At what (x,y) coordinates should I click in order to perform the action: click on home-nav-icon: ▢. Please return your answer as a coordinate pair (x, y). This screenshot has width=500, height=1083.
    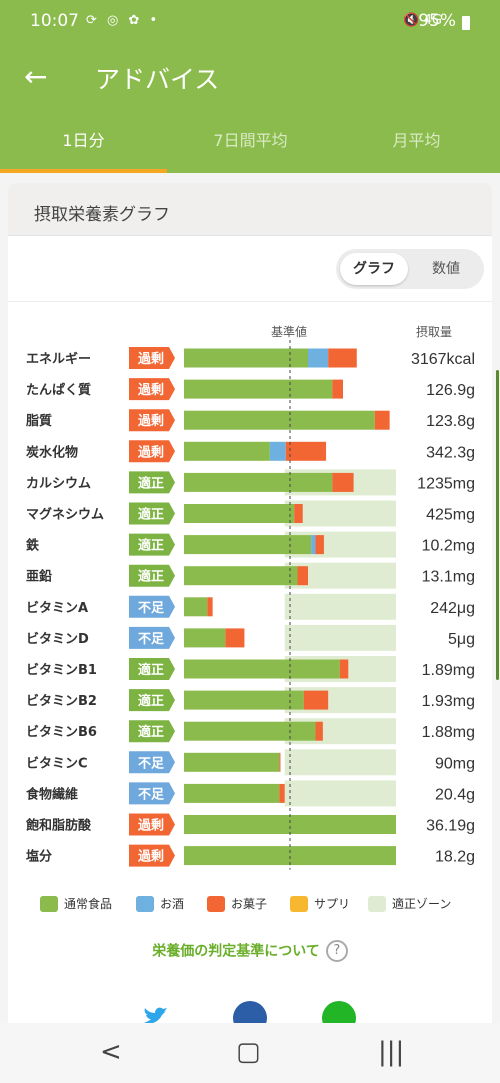
    Looking at the image, I should click on (248, 1052).